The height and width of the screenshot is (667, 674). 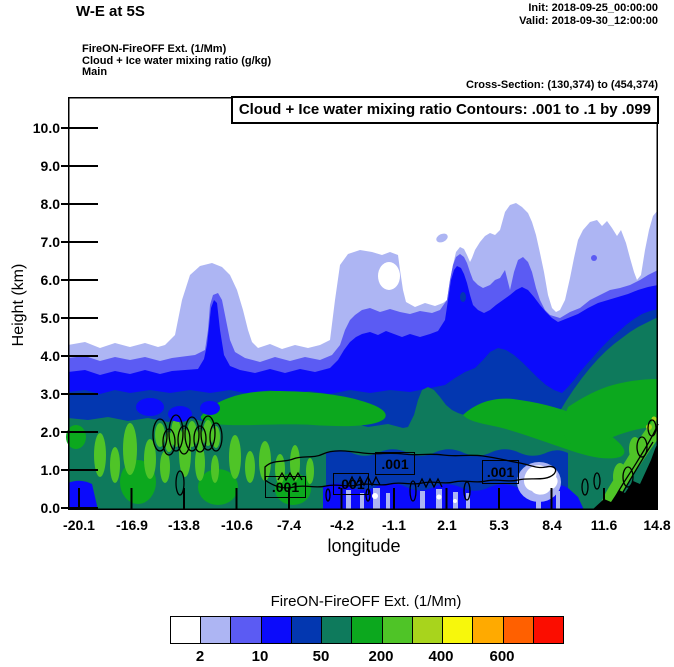 What do you see at coordinates (588, 21) in the screenshot?
I see `valid-time: Valid: 2018-09-30_12:00:00` at bounding box center [588, 21].